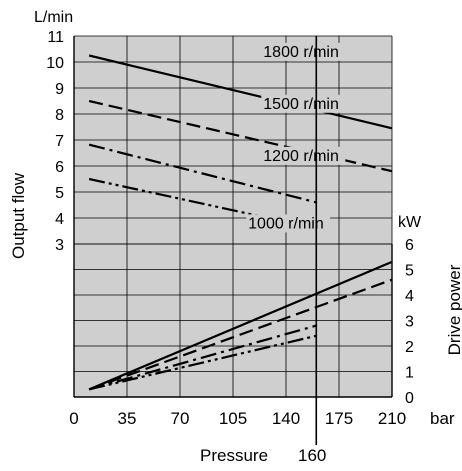 The width and height of the screenshot is (462, 471). Describe the element at coordinates (59, 141) in the screenshot. I see `left-tick-label: 7` at that location.